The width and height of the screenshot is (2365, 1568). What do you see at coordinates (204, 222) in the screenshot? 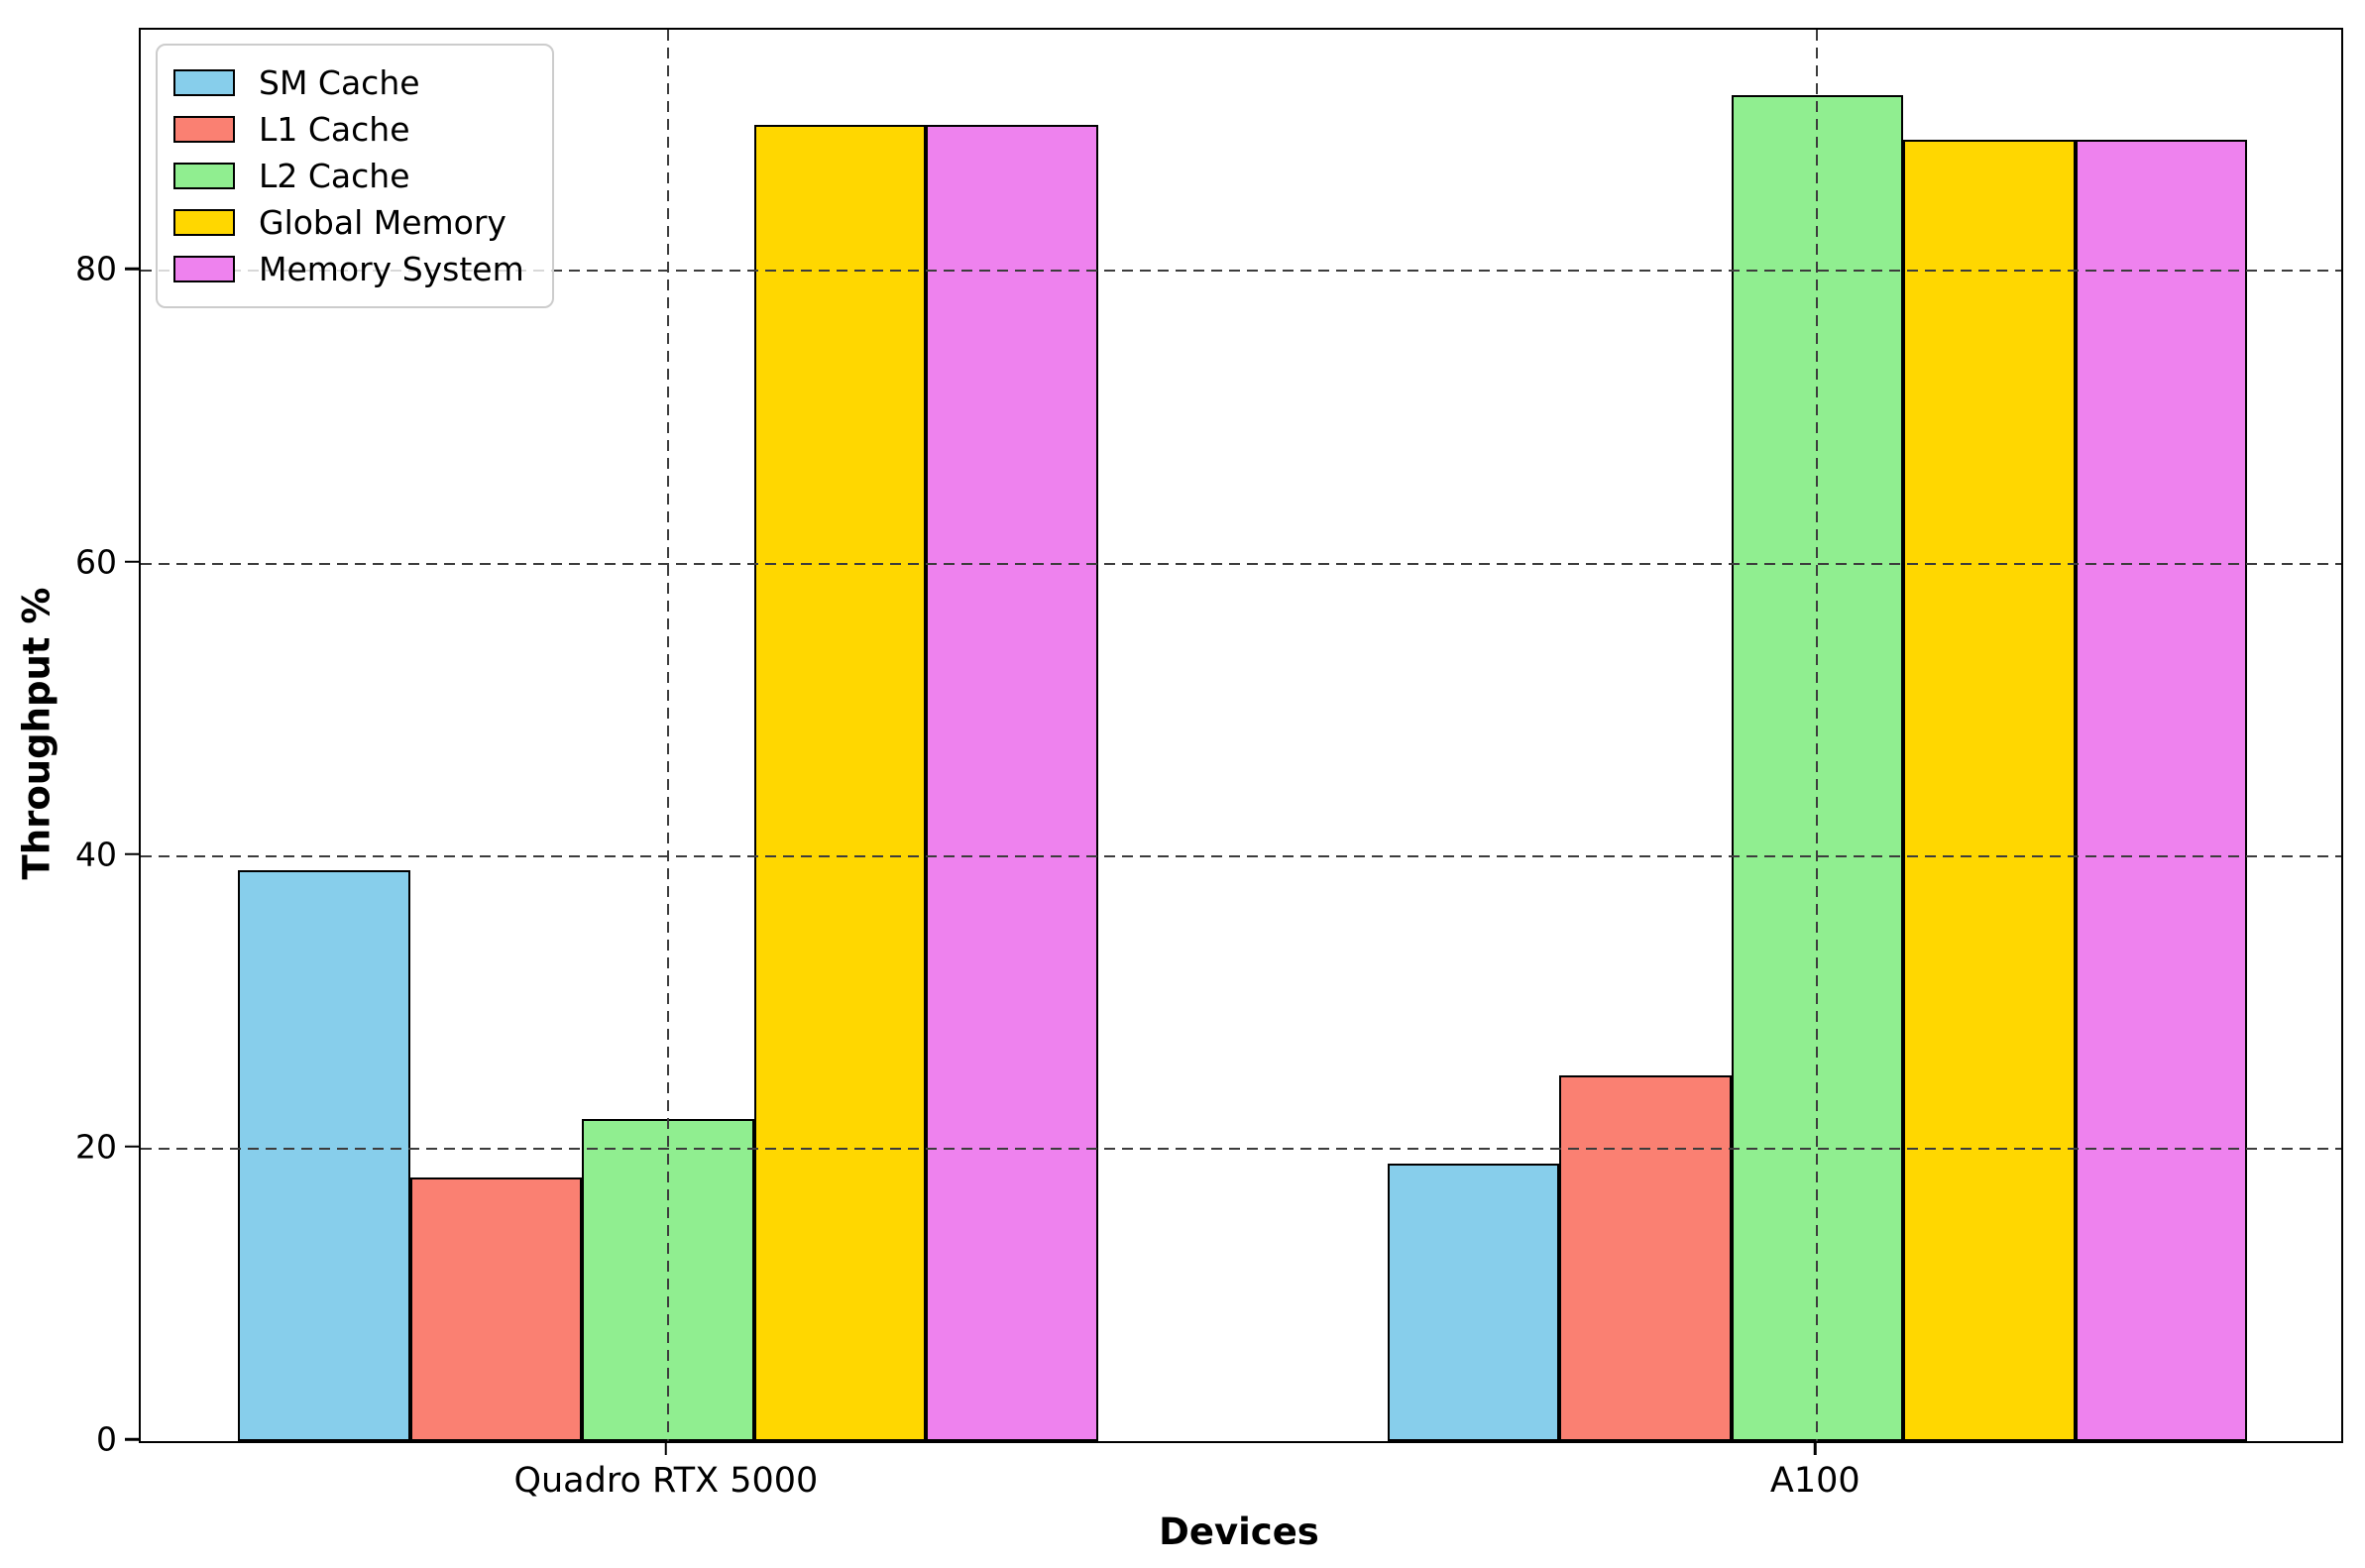
I see `legend-swatch-global-memory` at bounding box center [204, 222].